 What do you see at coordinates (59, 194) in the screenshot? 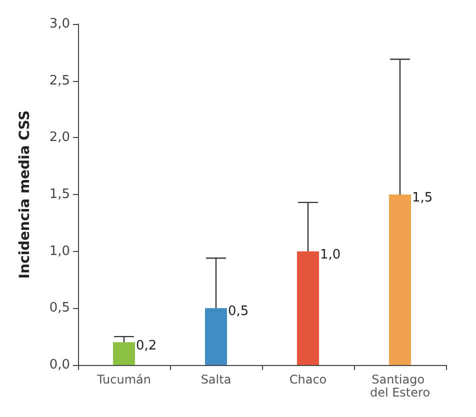
I see `y-tick-label: 1,5` at bounding box center [59, 194].